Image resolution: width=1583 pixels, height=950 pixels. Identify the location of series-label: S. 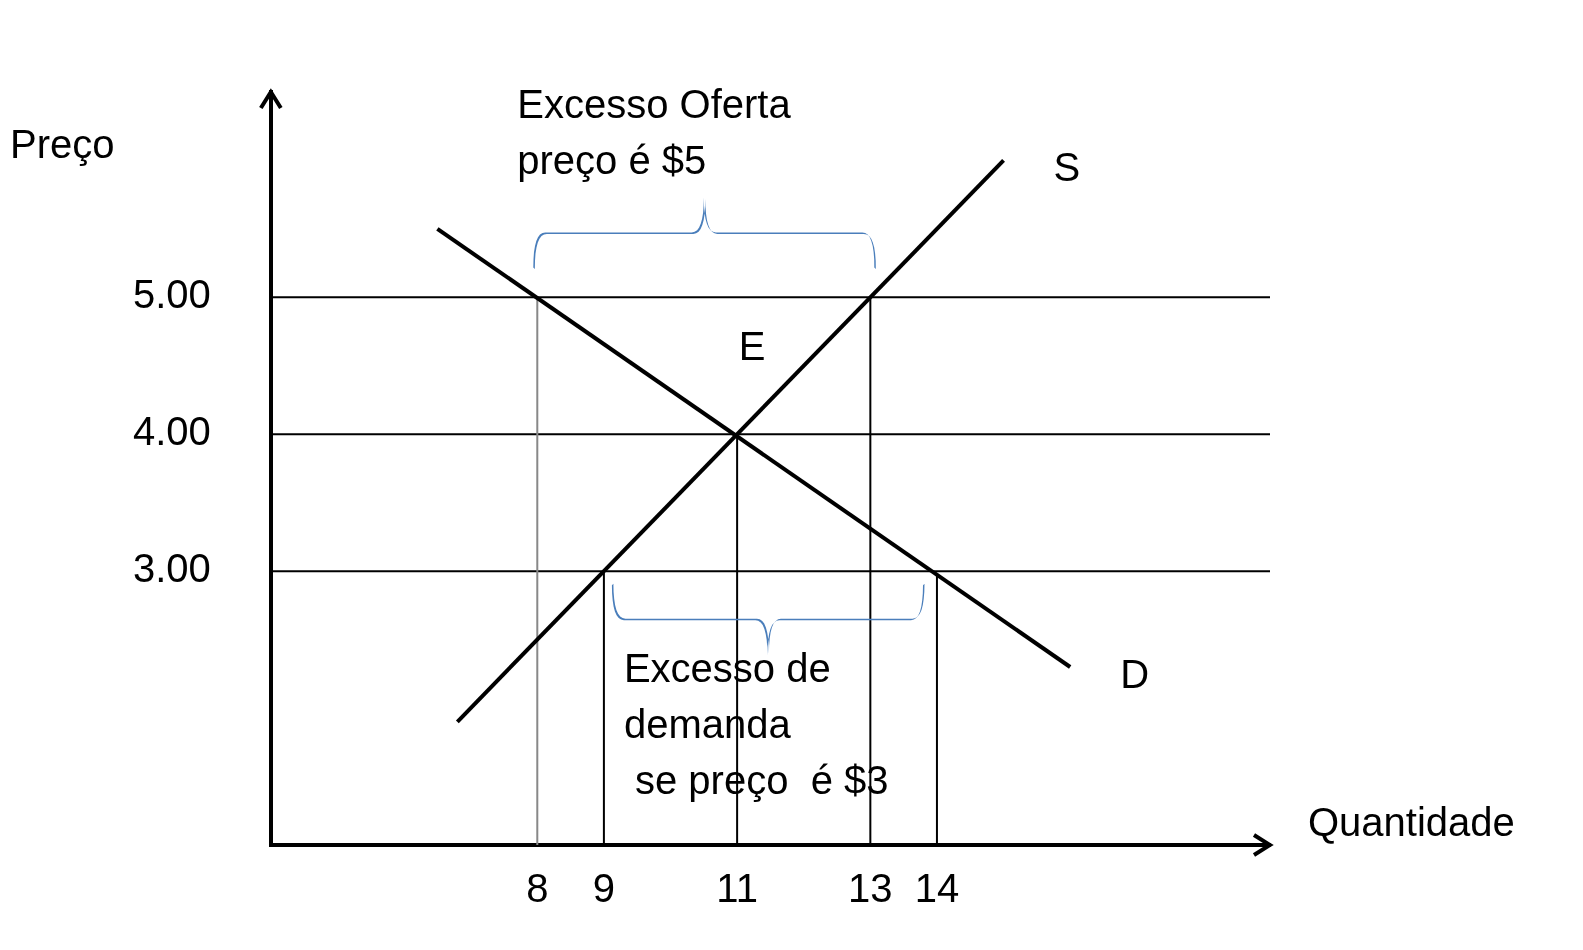
(1067, 167).